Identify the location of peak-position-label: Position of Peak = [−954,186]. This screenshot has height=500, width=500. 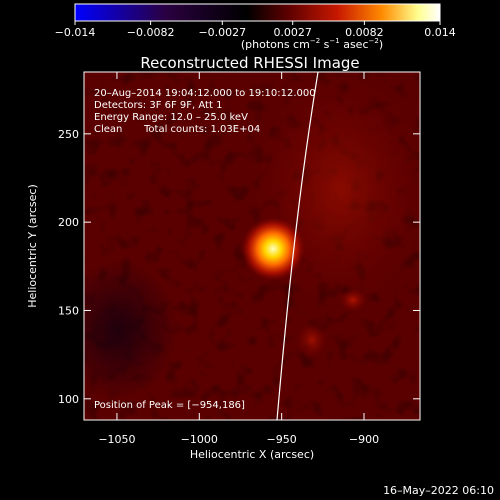
(169, 405).